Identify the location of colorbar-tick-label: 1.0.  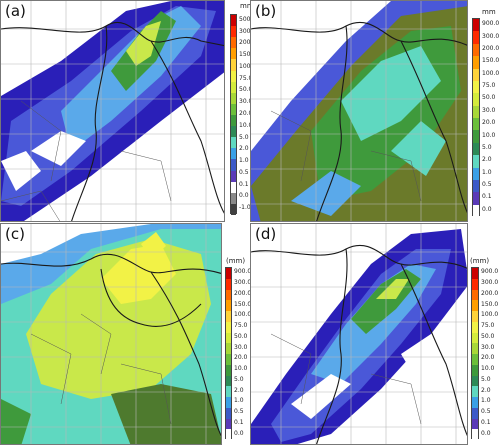
(487, 172).